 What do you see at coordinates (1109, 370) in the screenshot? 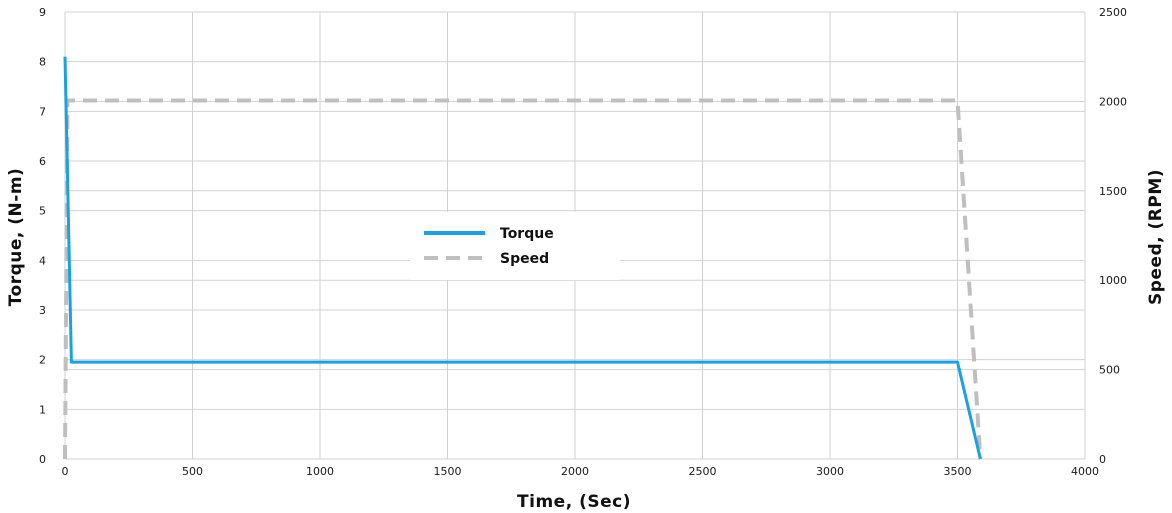
I see `y2-tick-label-1: 500` at bounding box center [1109, 370].